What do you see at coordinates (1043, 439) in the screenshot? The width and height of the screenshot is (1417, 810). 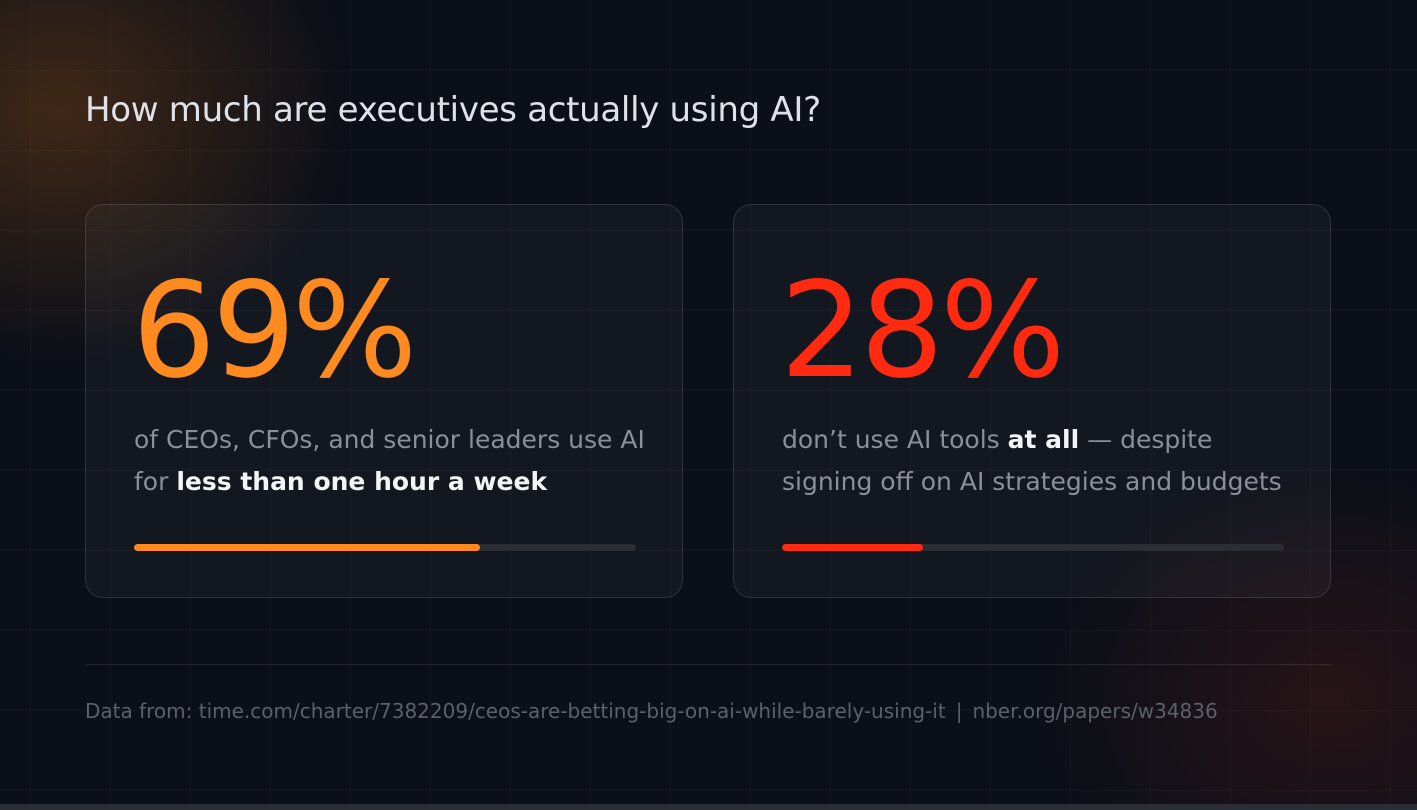 I see `desc-emphasis: at all` at bounding box center [1043, 439].